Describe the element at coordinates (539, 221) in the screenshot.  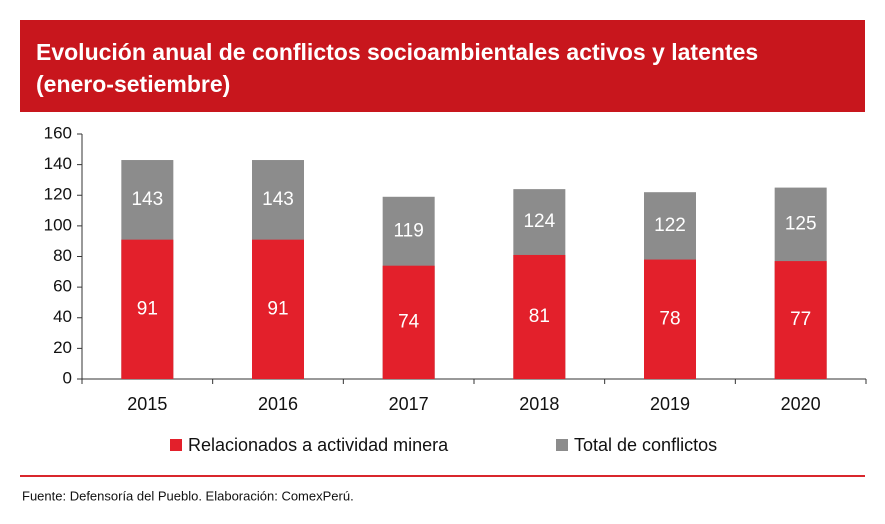
I see `data-label: 124` at that location.